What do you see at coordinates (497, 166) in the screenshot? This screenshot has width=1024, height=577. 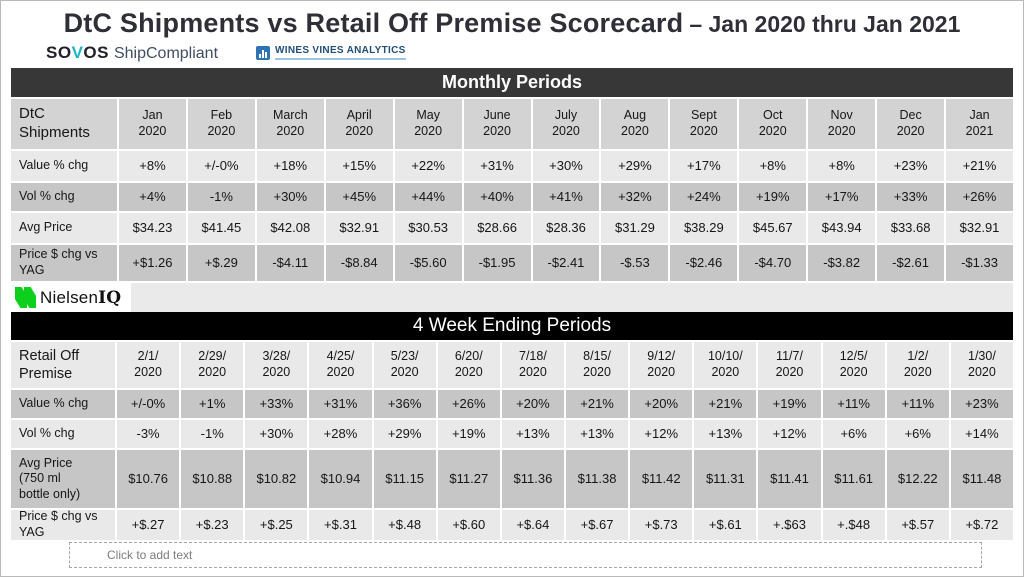 I see `cell: +31%` at bounding box center [497, 166].